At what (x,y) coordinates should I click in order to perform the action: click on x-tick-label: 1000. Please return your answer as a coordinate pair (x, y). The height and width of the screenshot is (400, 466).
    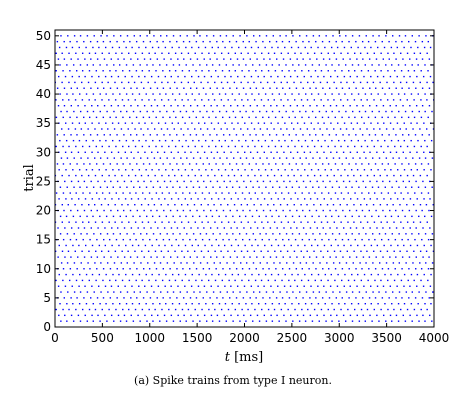
    Looking at the image, I should click on (149, 338).